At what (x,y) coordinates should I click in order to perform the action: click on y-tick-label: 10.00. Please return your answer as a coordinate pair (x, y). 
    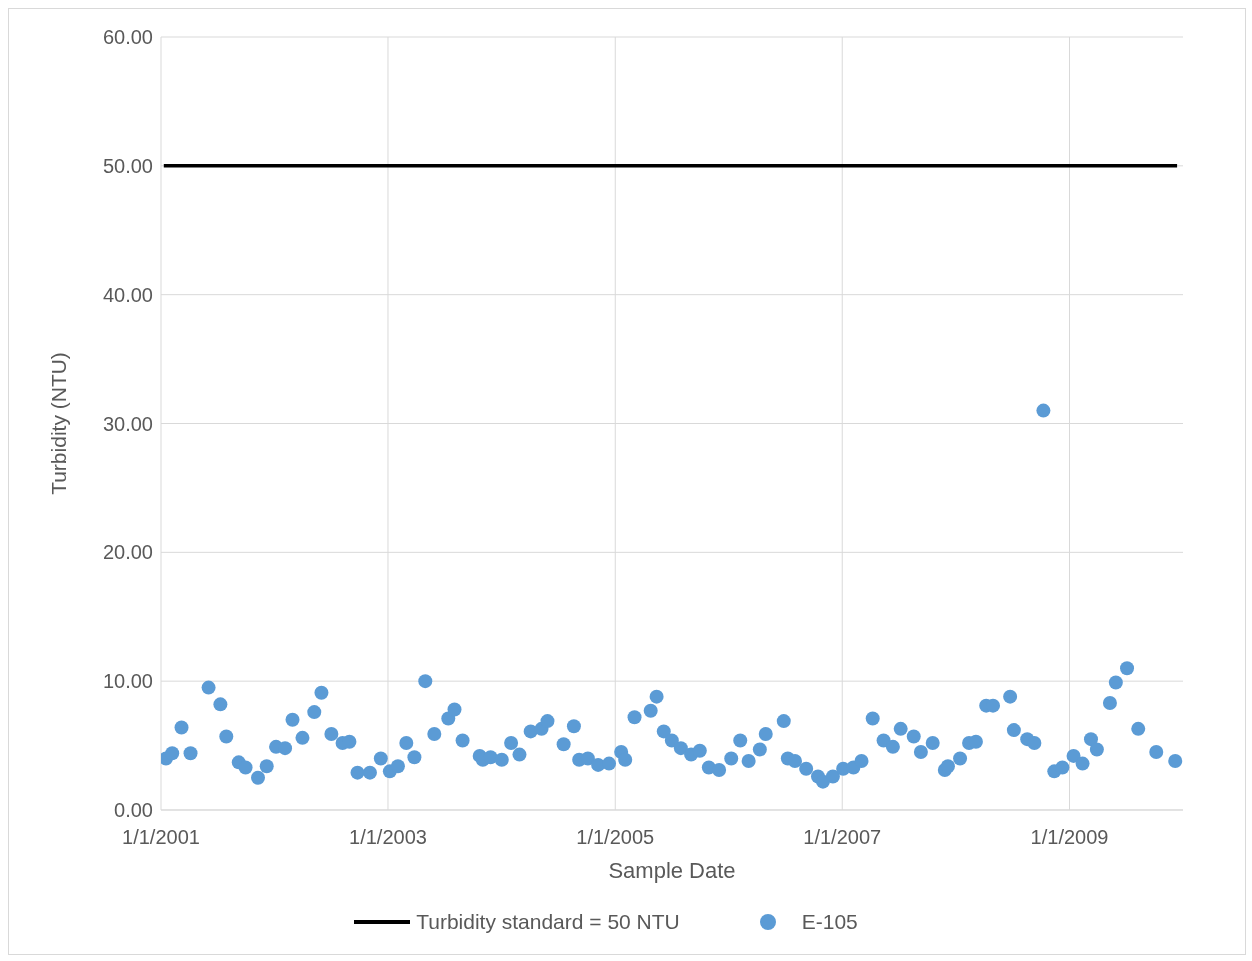
    Looking at the image, I should click on (127, 681).